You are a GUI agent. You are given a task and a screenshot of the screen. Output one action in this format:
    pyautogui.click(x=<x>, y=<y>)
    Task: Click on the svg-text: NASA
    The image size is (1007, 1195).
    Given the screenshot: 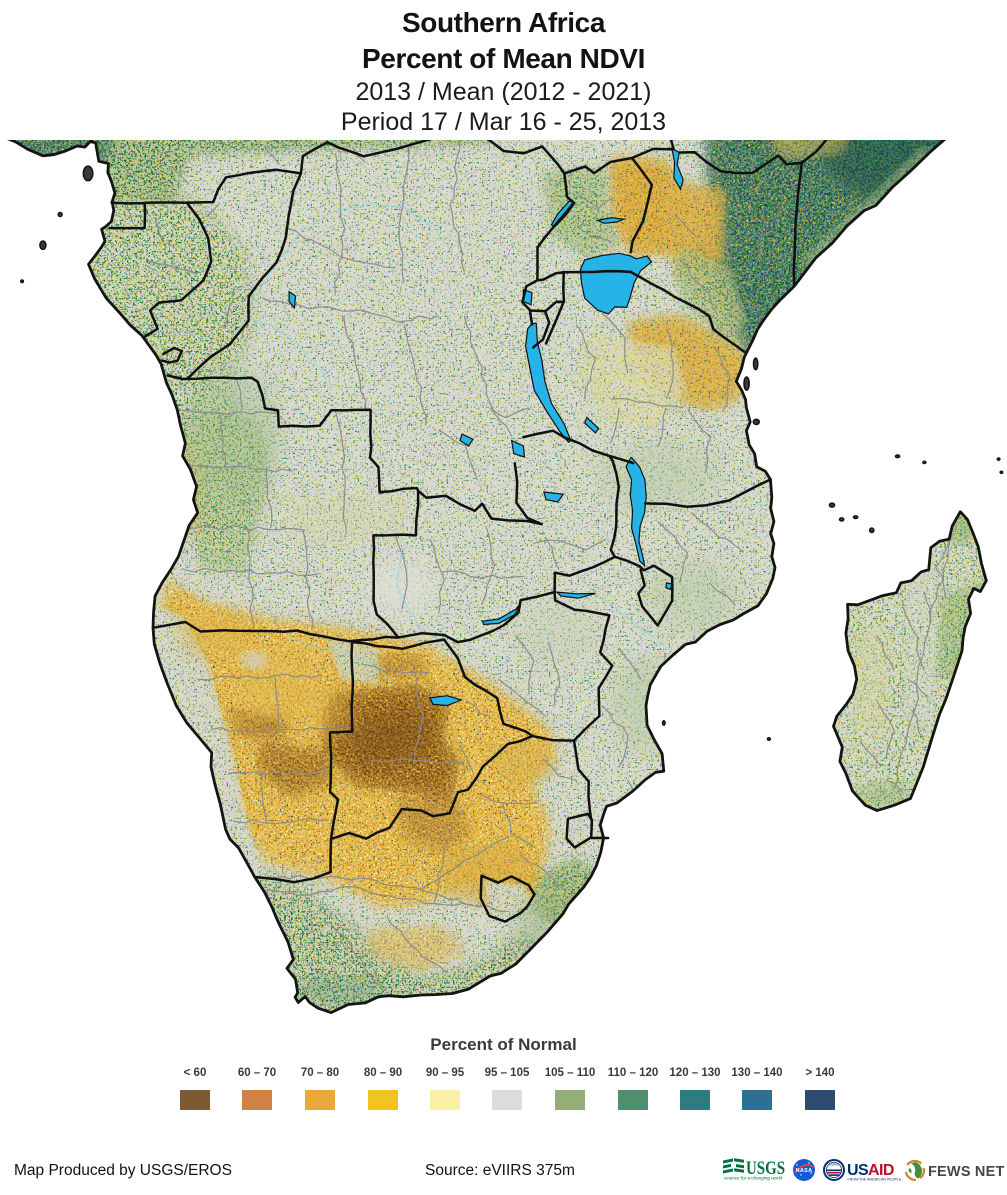 What is the action you would take?
    pyautogui.click(x=804, y=1171)
    